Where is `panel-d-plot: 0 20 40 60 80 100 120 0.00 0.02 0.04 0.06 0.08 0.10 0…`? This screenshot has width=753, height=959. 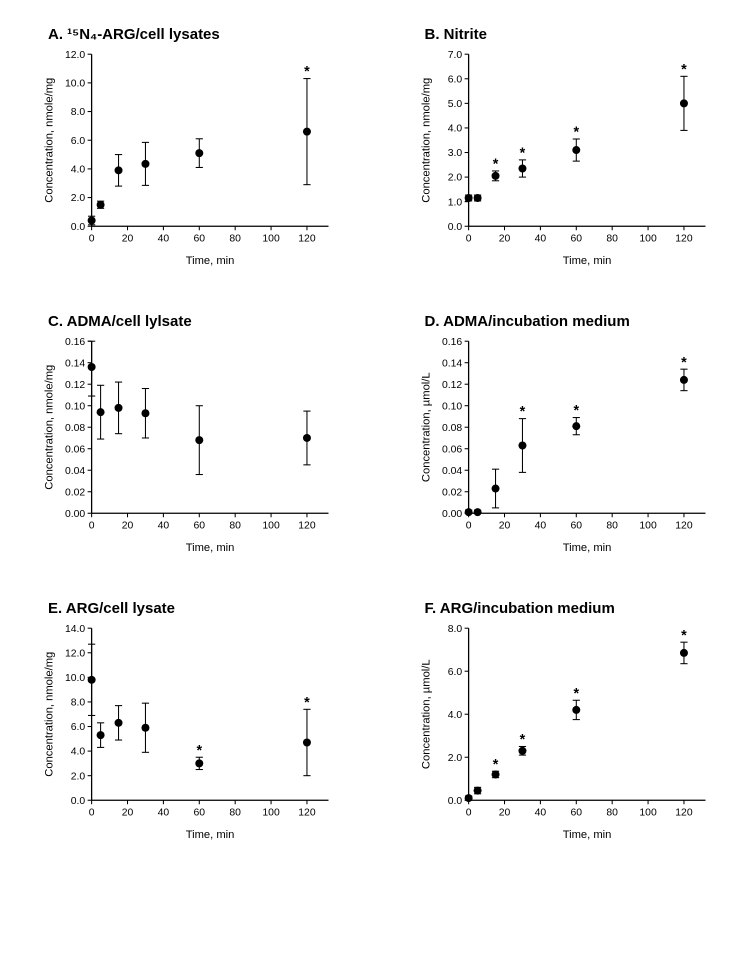
panel-d-plot: 0 20 40 60 80 100 120 0.00 0.02 0.04 0.06 0.08 0.10 0… is located at coordinates (562, 445).